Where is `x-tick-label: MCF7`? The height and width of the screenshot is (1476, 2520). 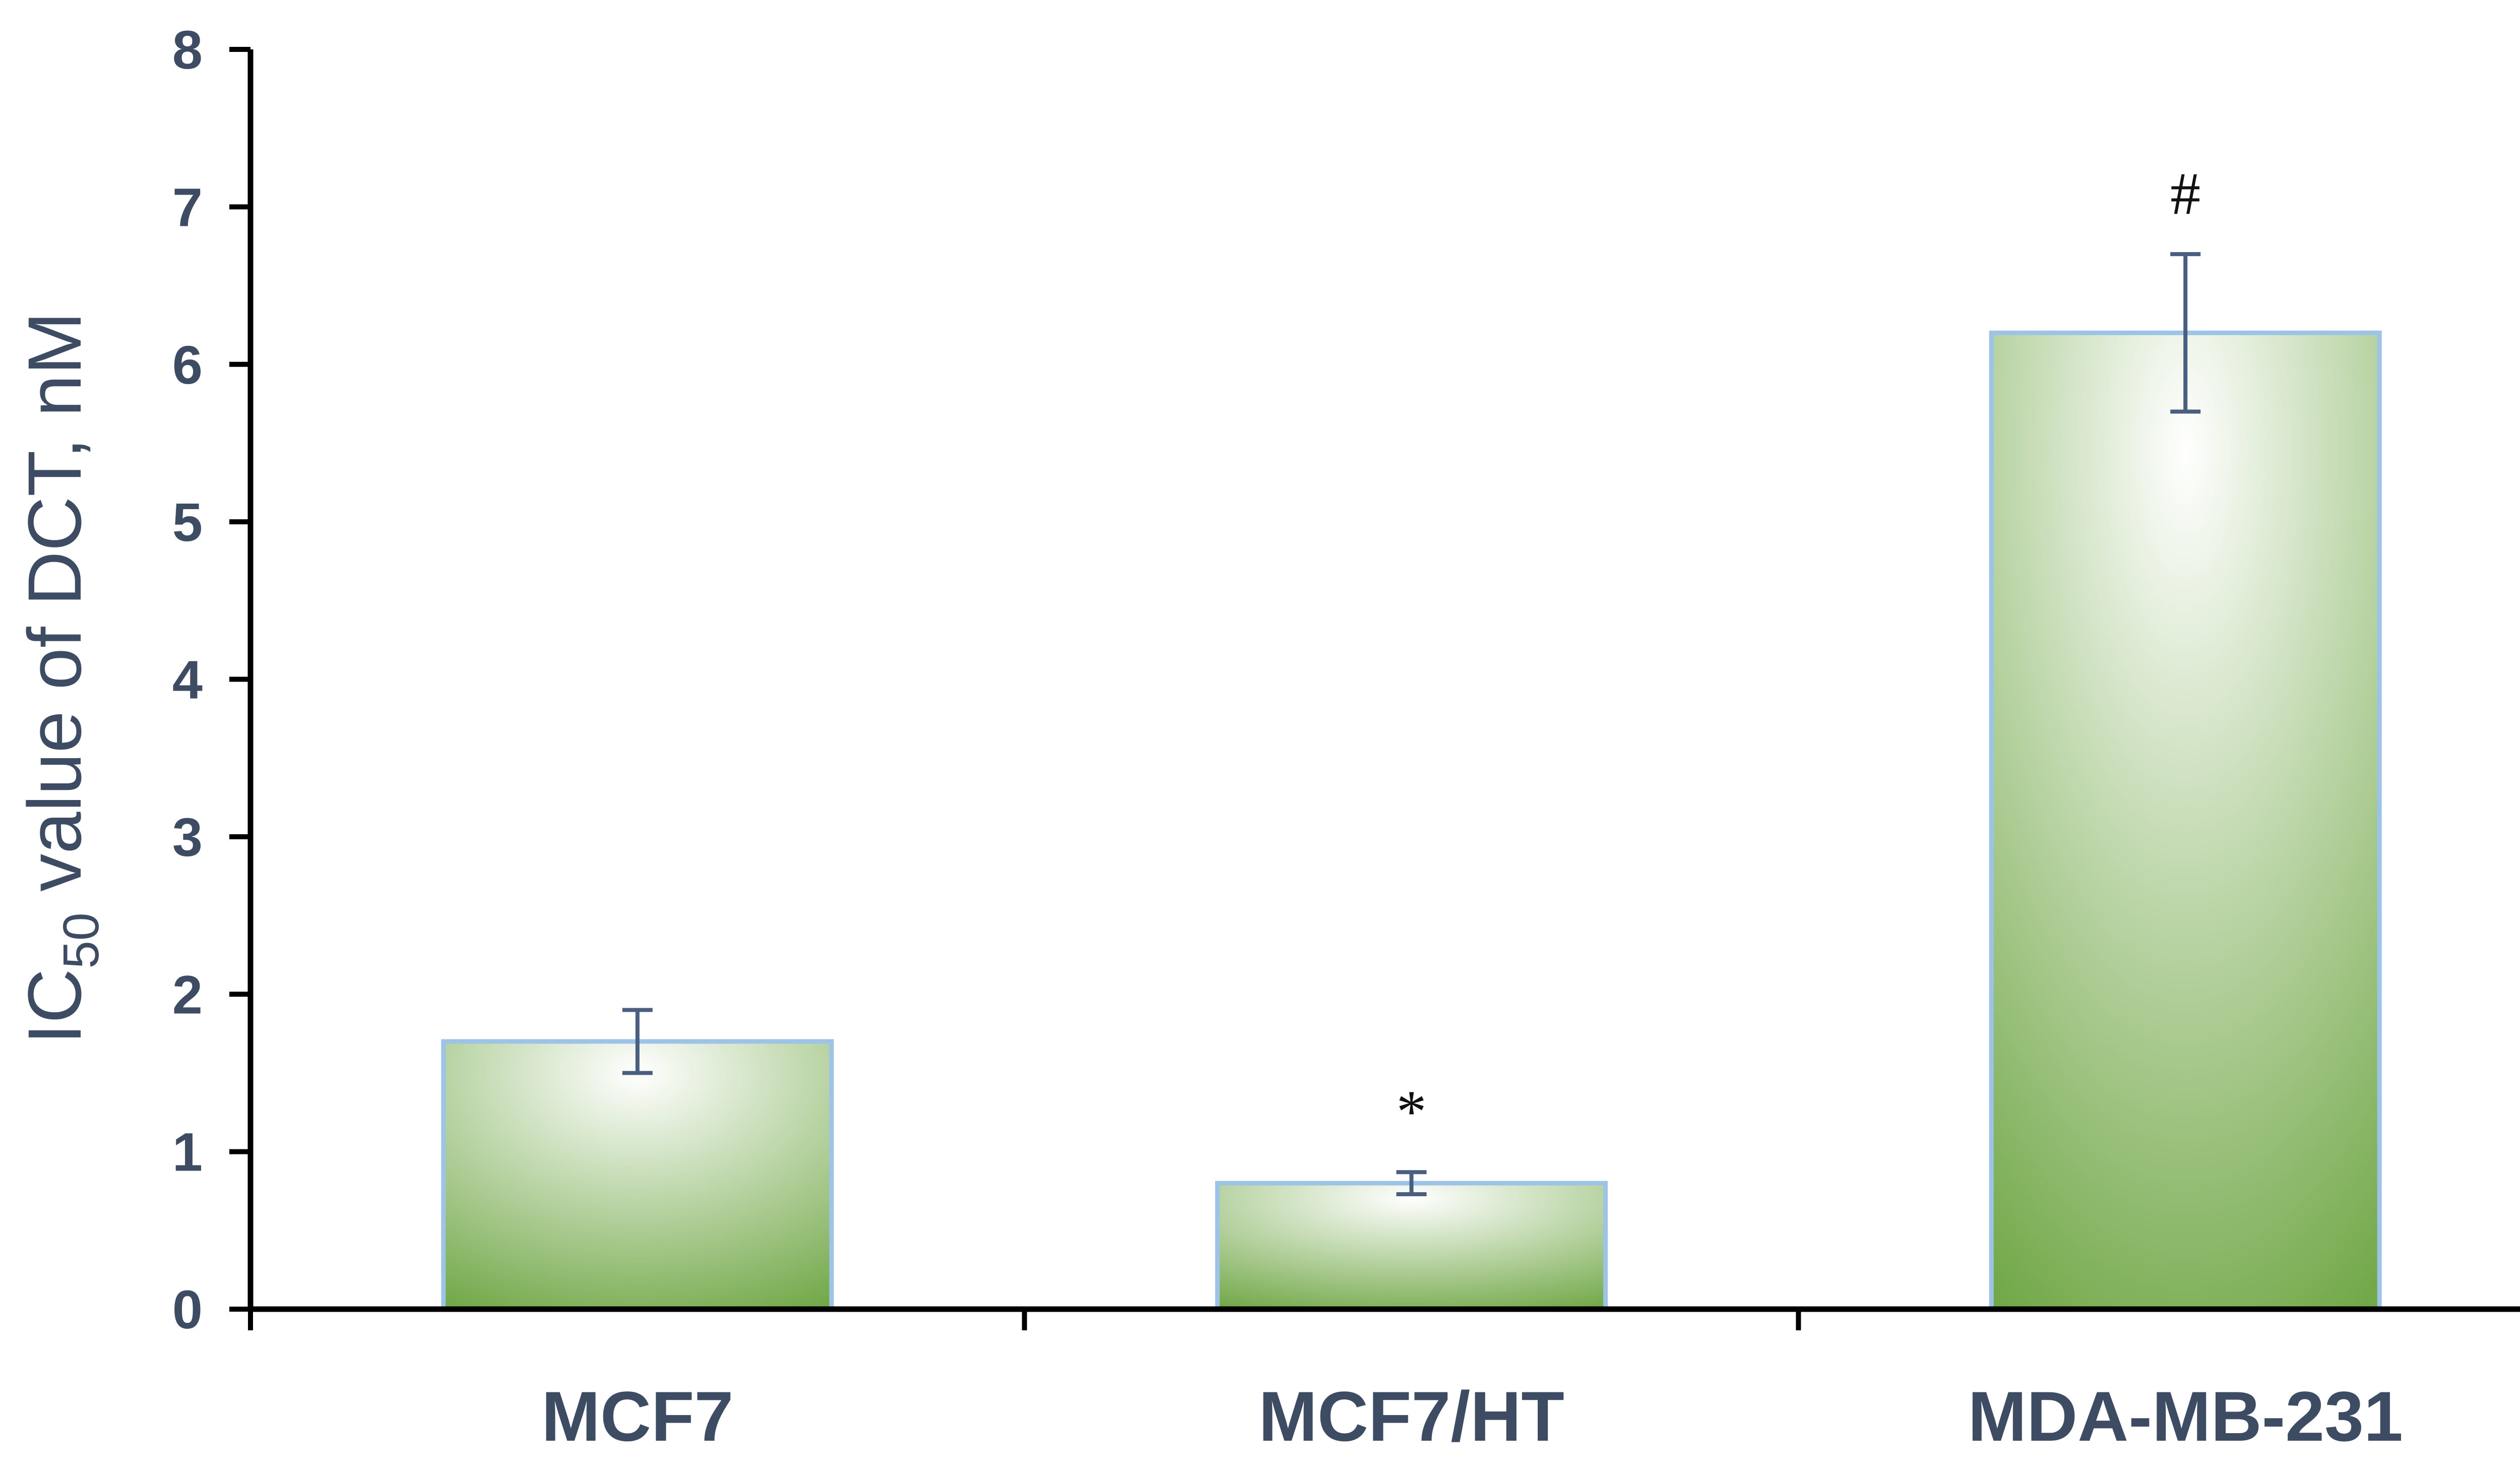
x-tick-label: MCF7 is located at coordinates (637, 1416).